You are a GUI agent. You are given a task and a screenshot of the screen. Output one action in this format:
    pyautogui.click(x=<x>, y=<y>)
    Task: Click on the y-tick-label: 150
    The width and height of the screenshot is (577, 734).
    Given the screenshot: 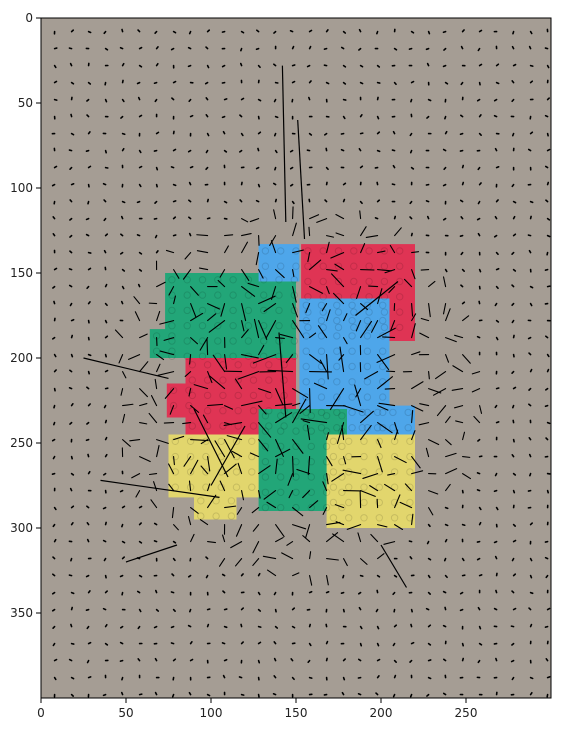 What is the action you would take?
    pyautogui.click(x=21, y=273)
    